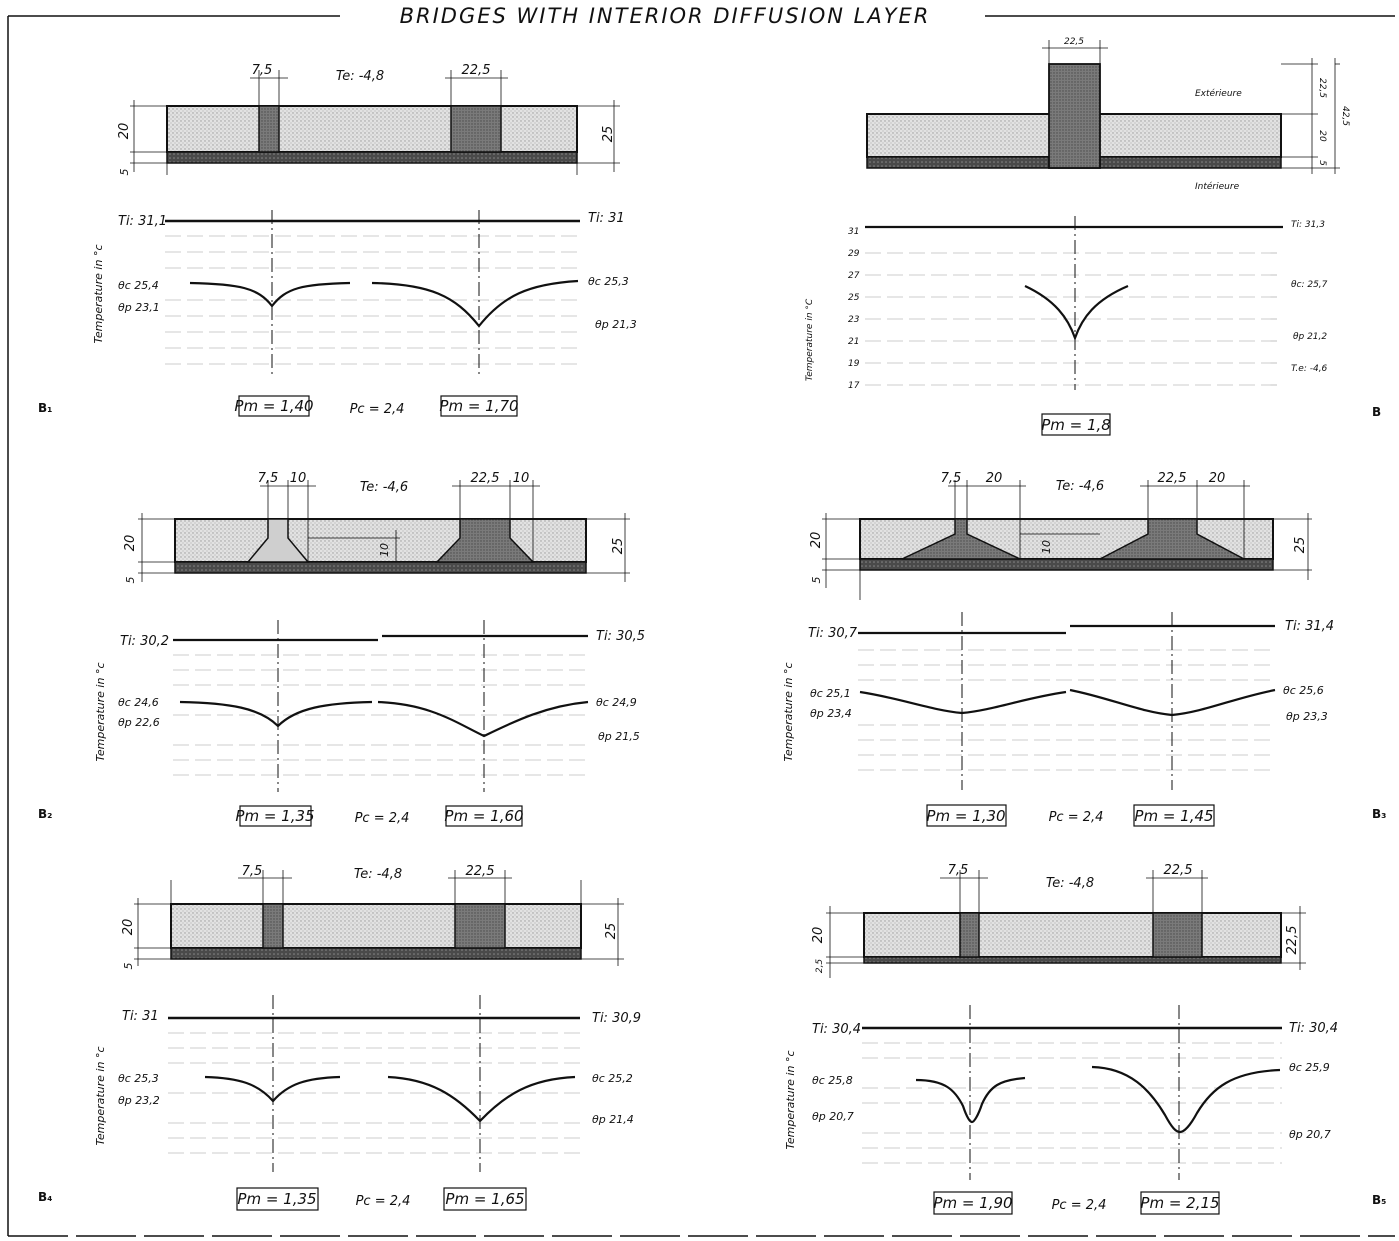 The height and width of the screenshot is (1241, 1399). I want to click on b-tick: 19, so click(854, 364).